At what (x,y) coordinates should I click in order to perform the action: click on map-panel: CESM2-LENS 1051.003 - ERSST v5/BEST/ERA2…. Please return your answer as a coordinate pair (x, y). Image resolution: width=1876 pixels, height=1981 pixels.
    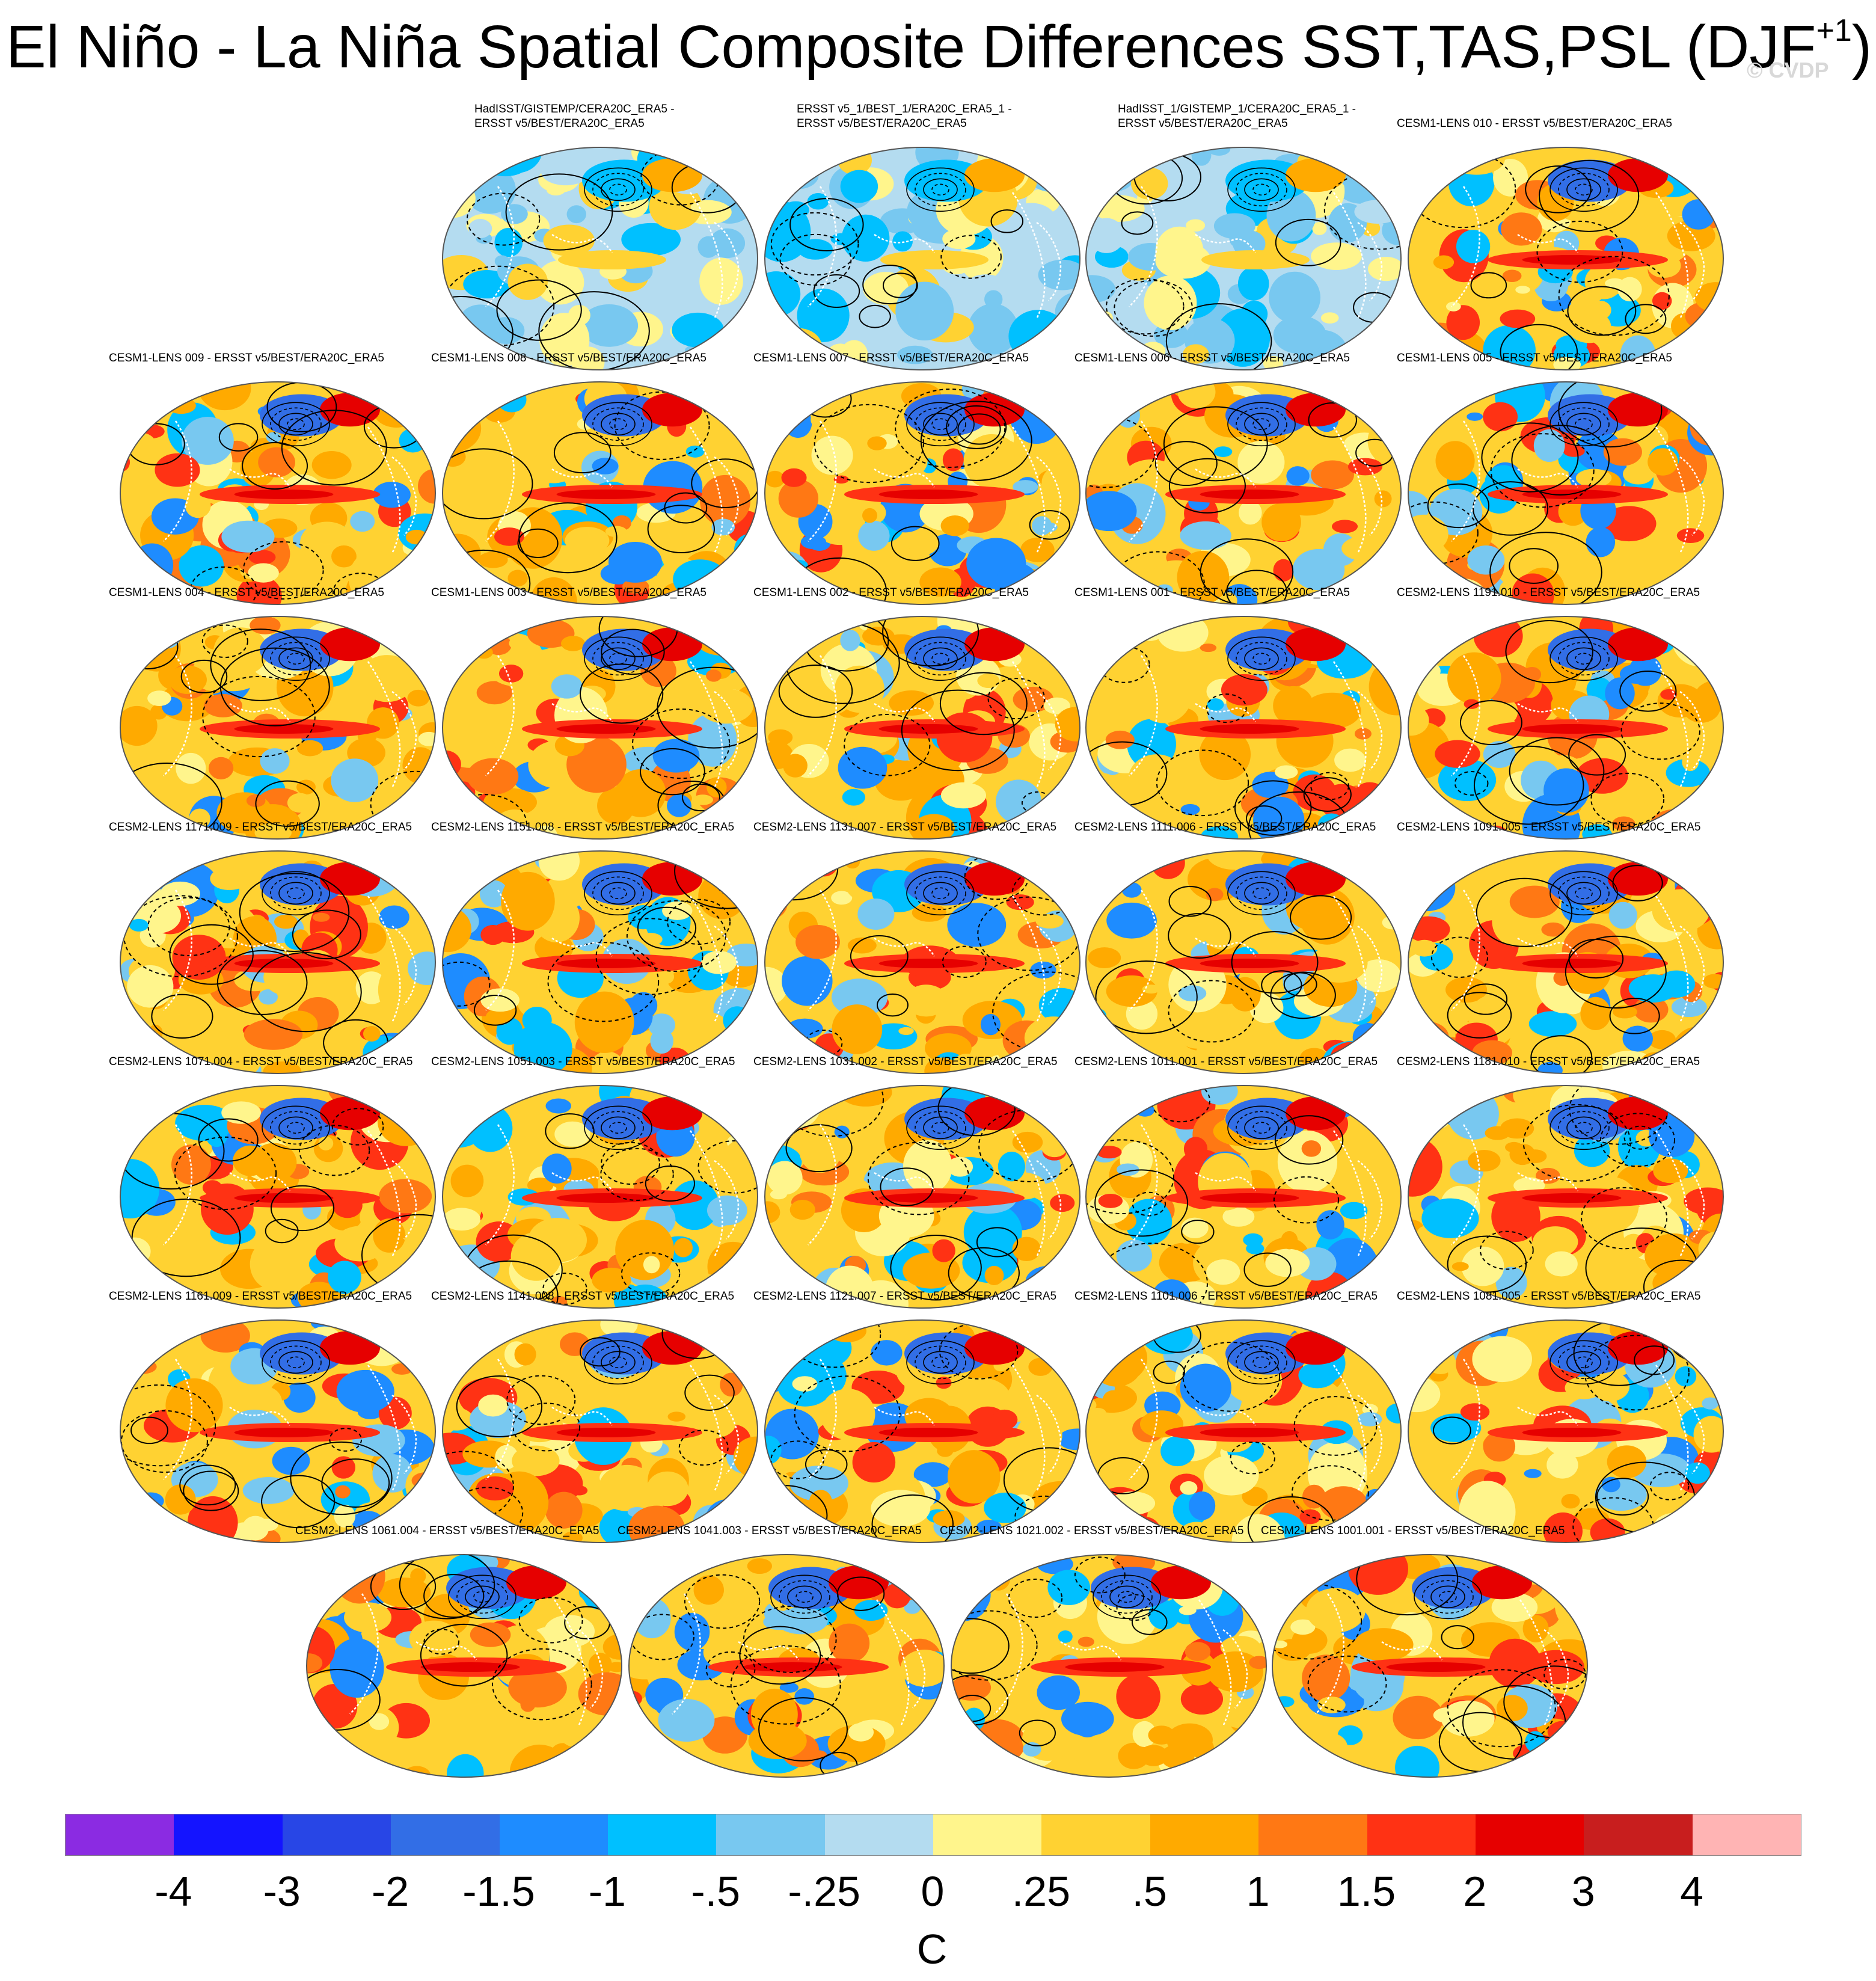
    Looking at the image, I should click on (596, 1183).